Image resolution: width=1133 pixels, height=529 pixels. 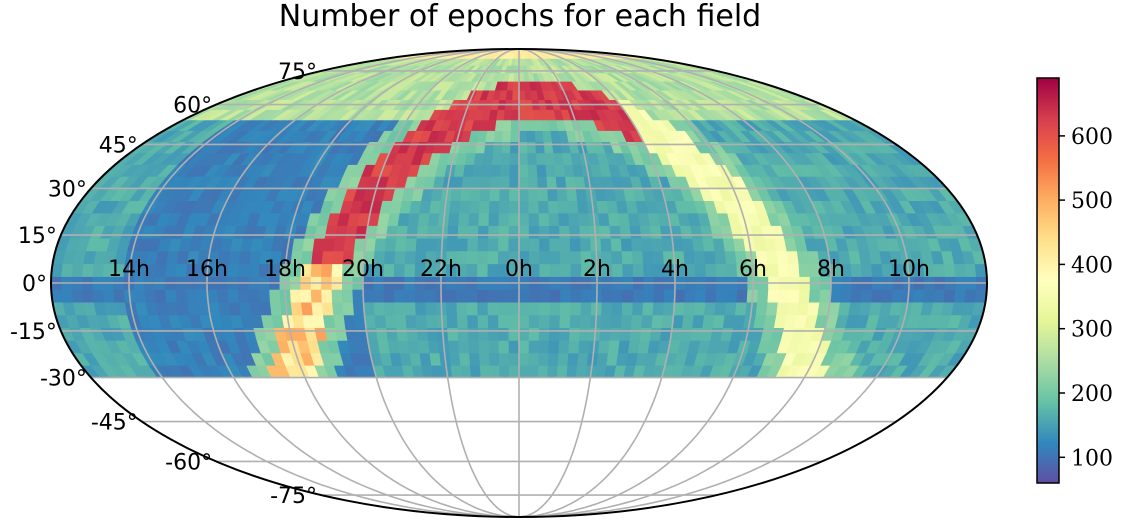 I want to click on dec-tick-label: 0°, so click(x=34, y=284).